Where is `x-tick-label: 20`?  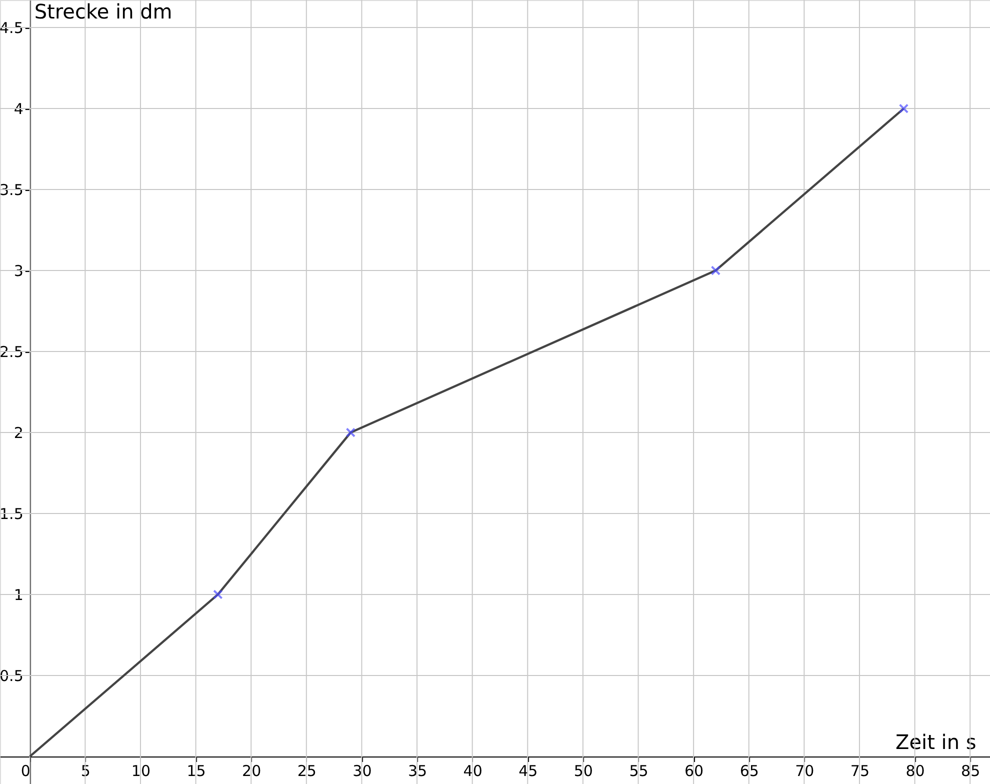 x-tick-label: 20 is located at coordinates (252, 771).